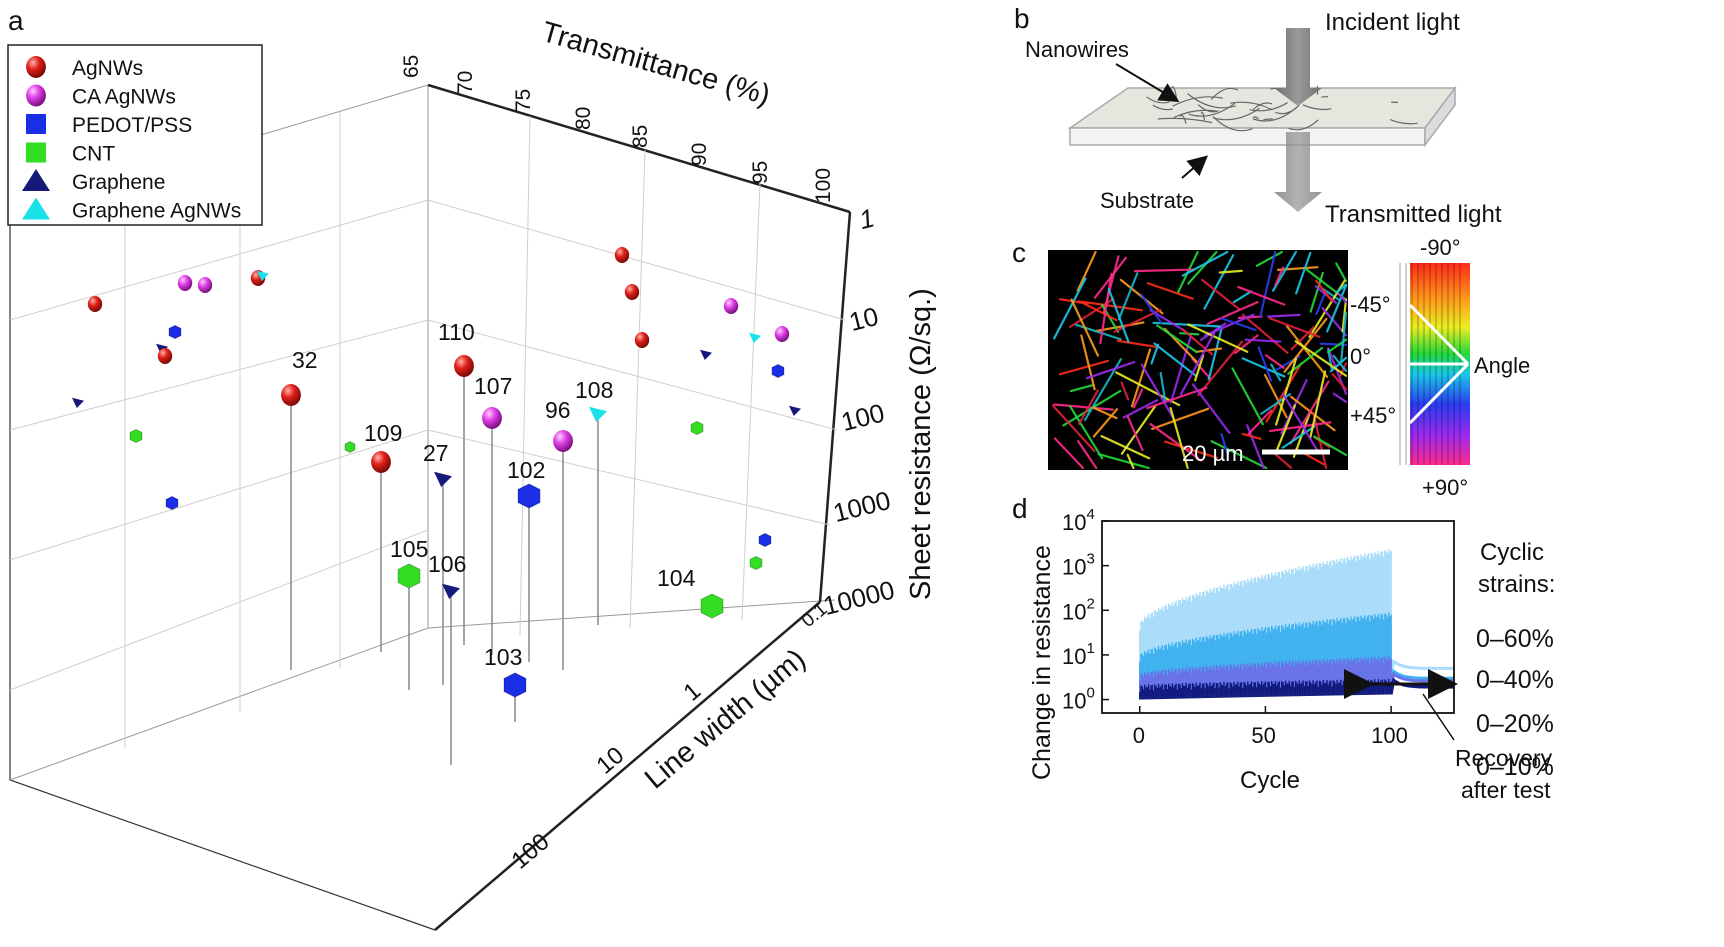 This screenshot has height=947, width=1724. What do you see at coordinates (526, 470) in the screenshot?
I see `point-ref-label: 102` at bounding box center [526, 470].